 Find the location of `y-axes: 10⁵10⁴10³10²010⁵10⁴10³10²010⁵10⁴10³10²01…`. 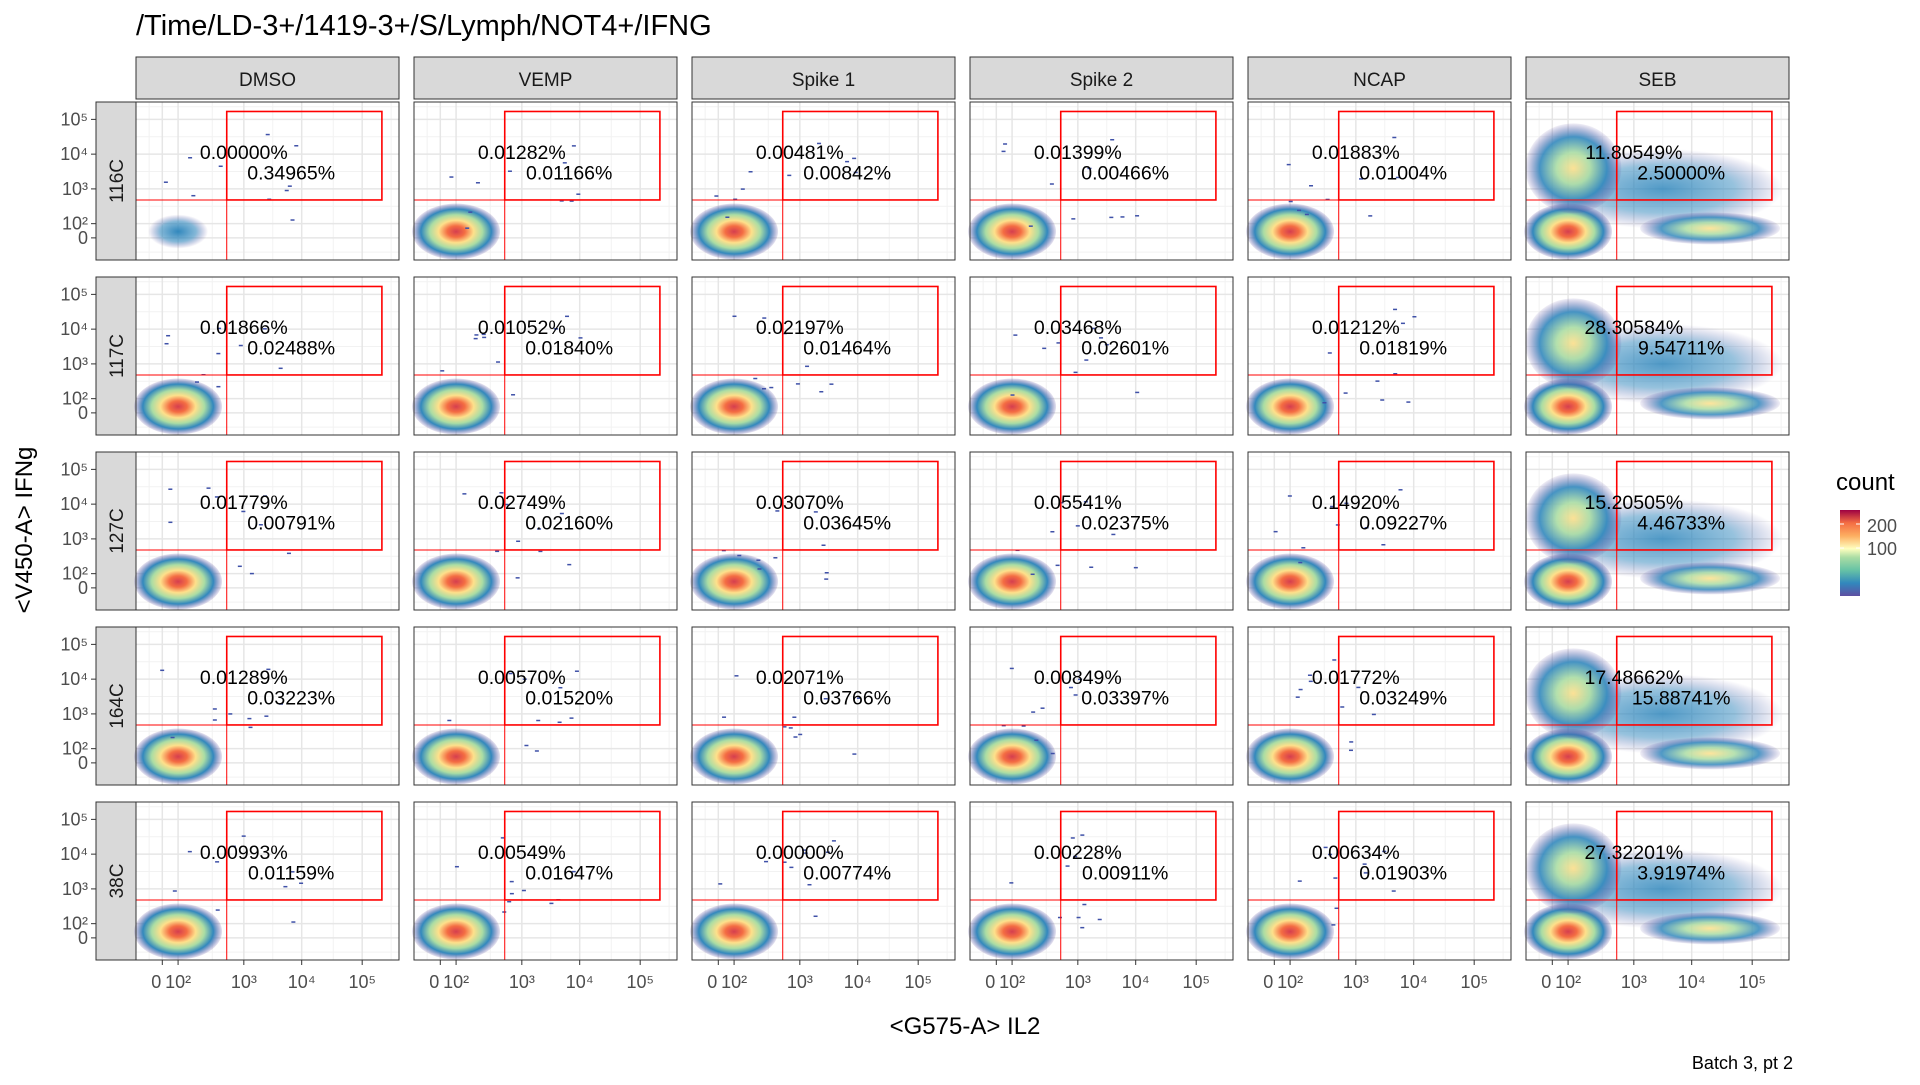

y-axes: 10⁵10⁴10³10²010⁵10⁴10³10²010⁵10⁴10³10²01… is located at coordinates (78, 528).